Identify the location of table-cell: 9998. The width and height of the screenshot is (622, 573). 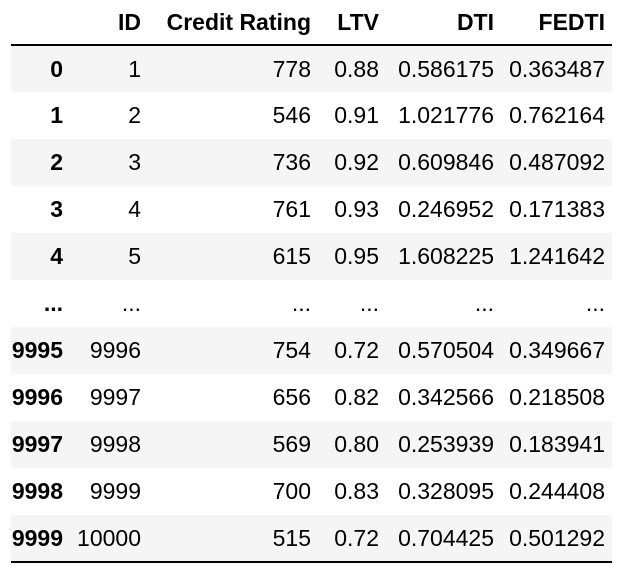
(115, 444).